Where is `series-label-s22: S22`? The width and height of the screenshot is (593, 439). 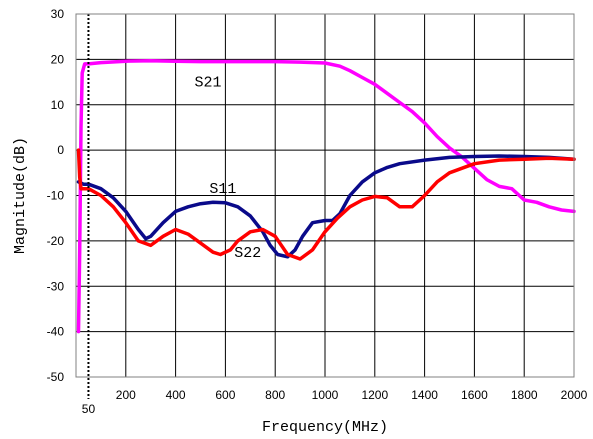
series-label-s22: S22 is located at coordinates (247, 253).